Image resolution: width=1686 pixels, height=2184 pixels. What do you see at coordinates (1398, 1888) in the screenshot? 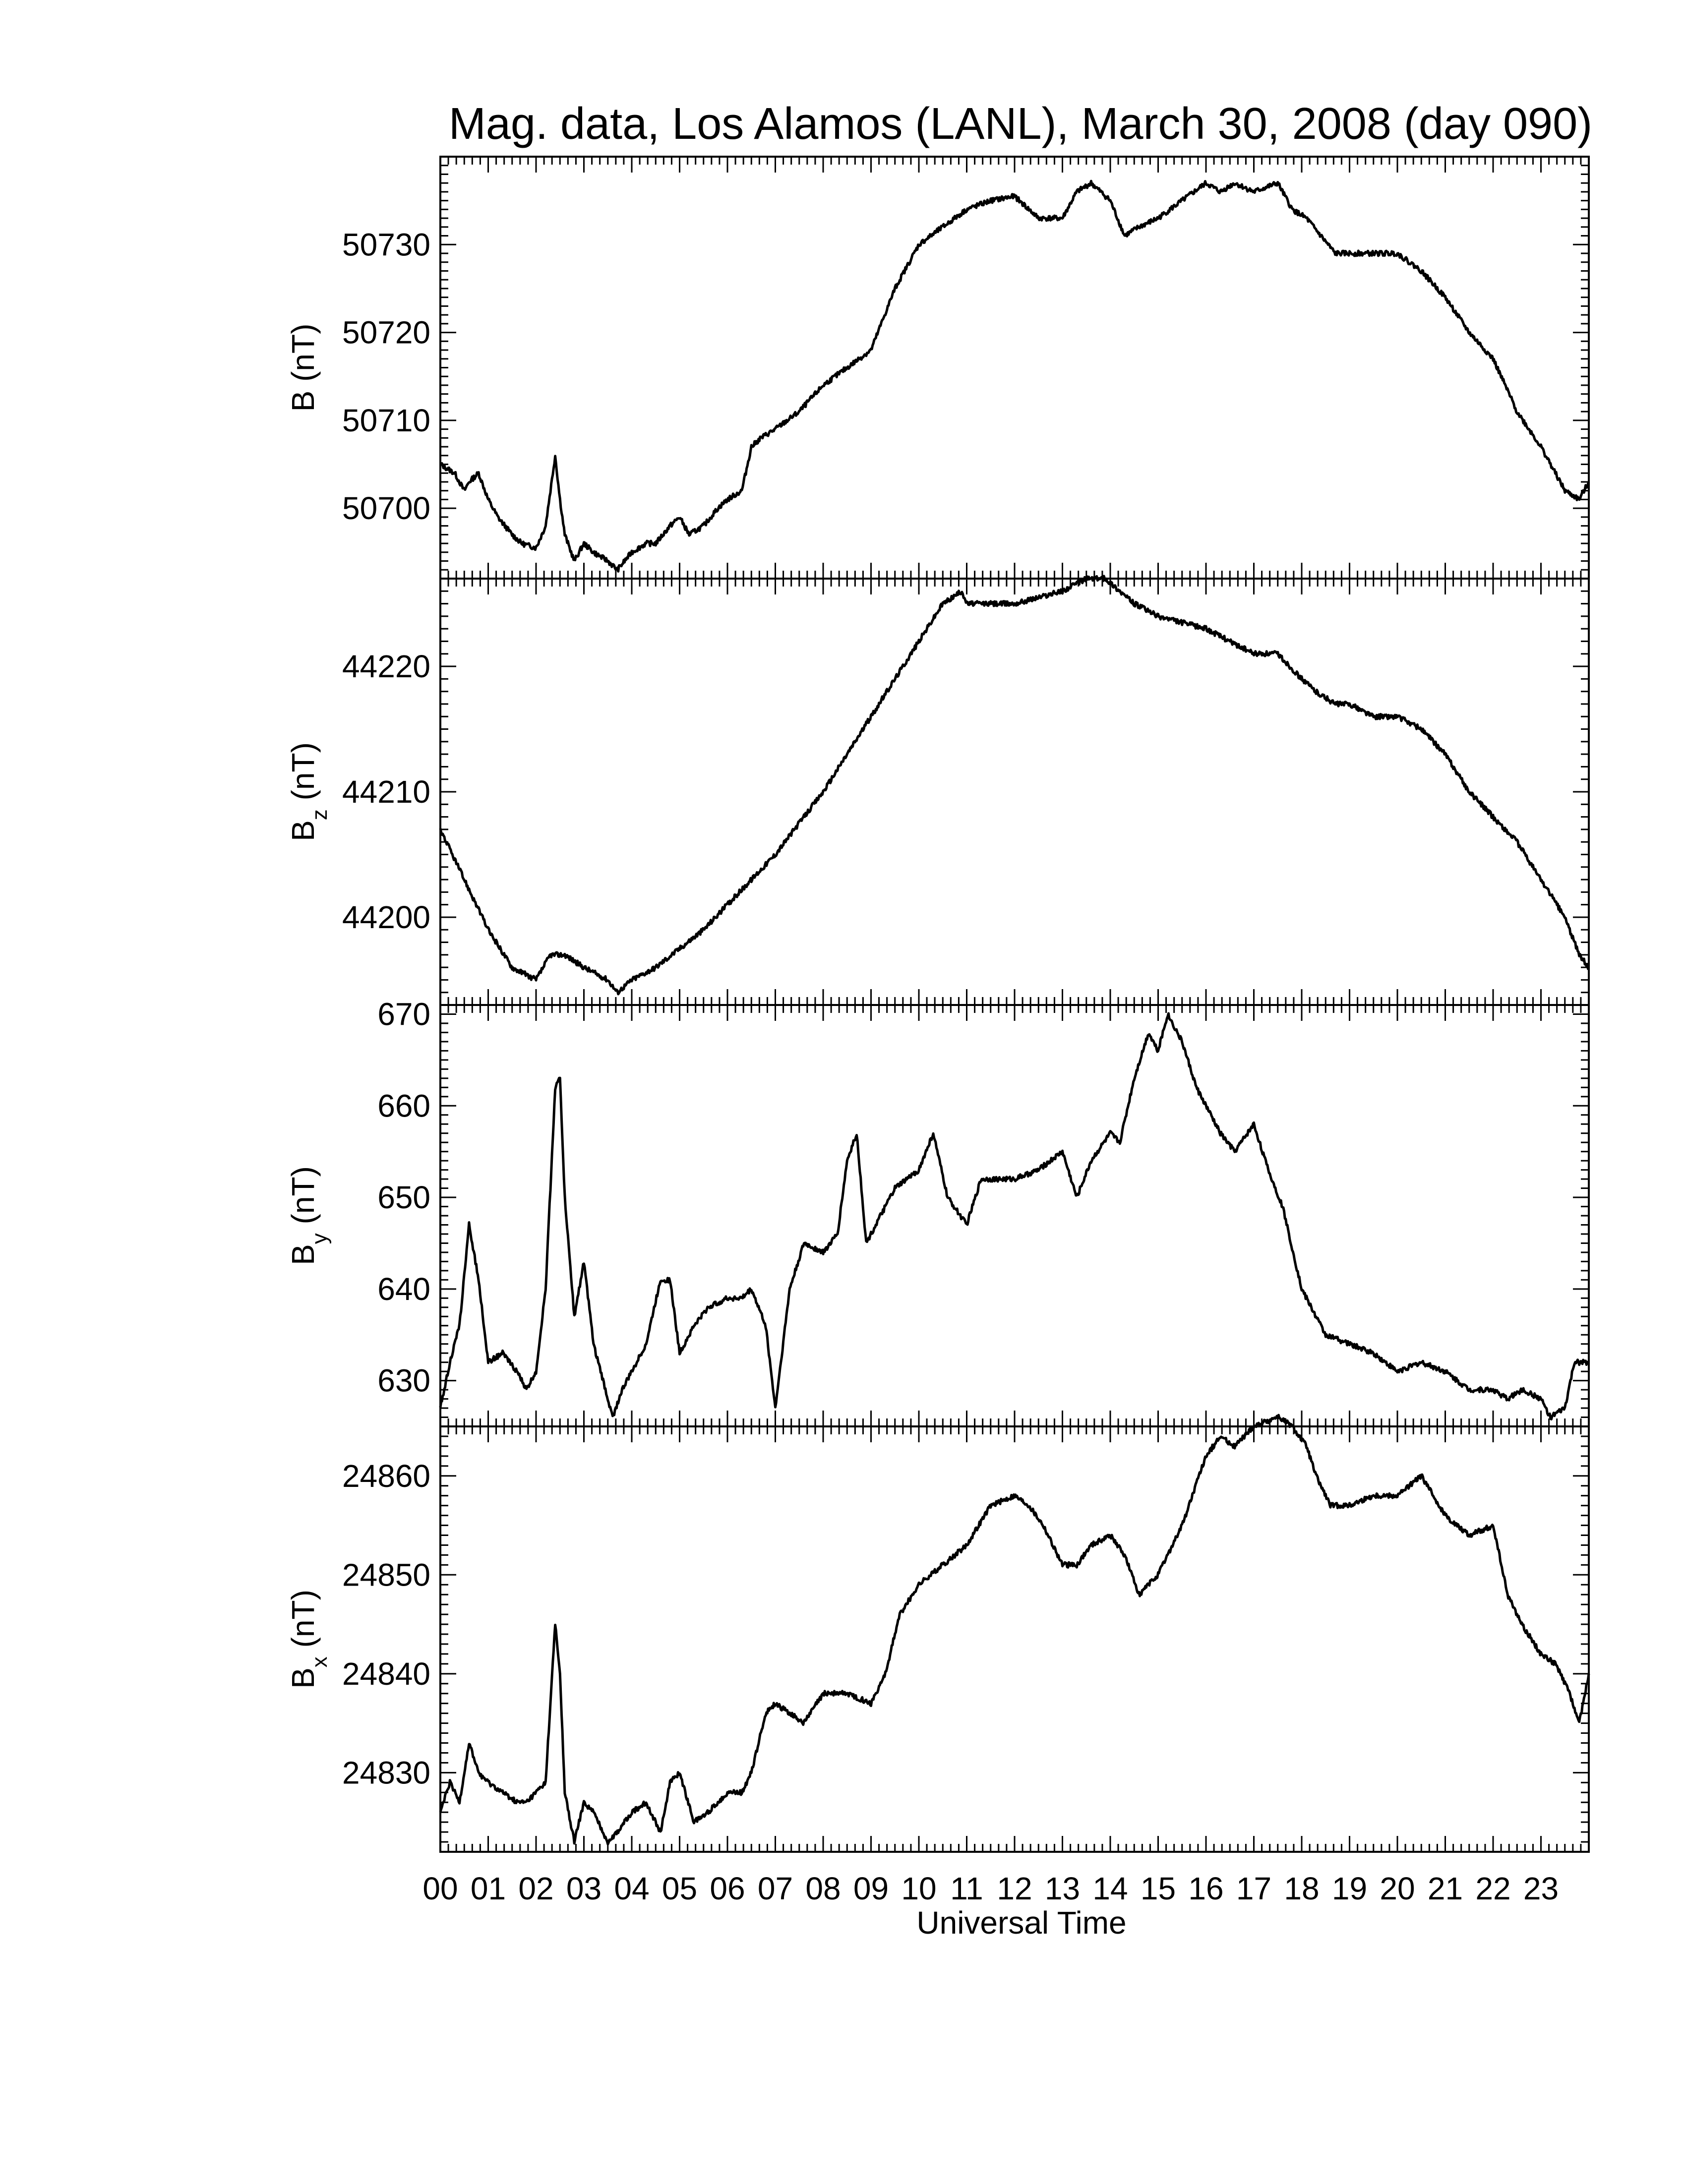
I see `x-tick-label: 20` at bounding box center [1398, 1888].